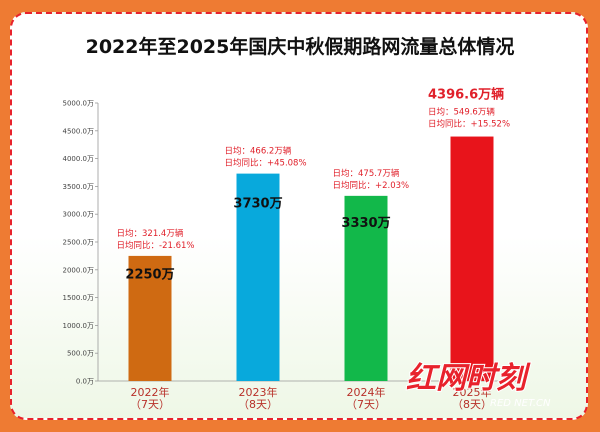  What do you see at coordinates (472, 392) in the screenshot?
I see `x-tick-label: 2025年` at bounding box center [472, 392].